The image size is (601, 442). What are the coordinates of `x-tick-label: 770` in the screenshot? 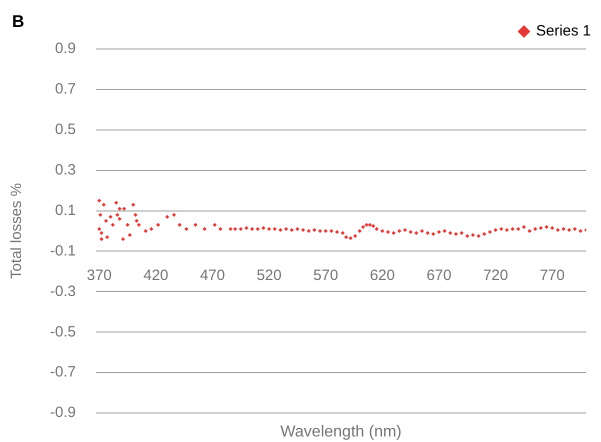 It's located at (552, 275).